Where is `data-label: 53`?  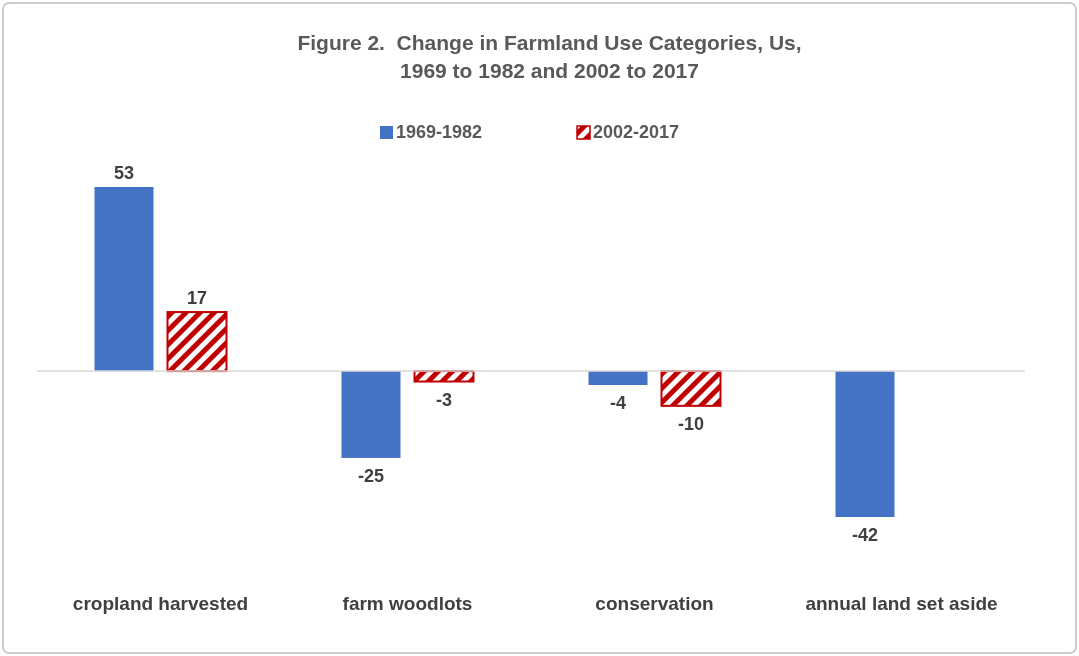 data-label: 53 is located at coordinates (124, 173).